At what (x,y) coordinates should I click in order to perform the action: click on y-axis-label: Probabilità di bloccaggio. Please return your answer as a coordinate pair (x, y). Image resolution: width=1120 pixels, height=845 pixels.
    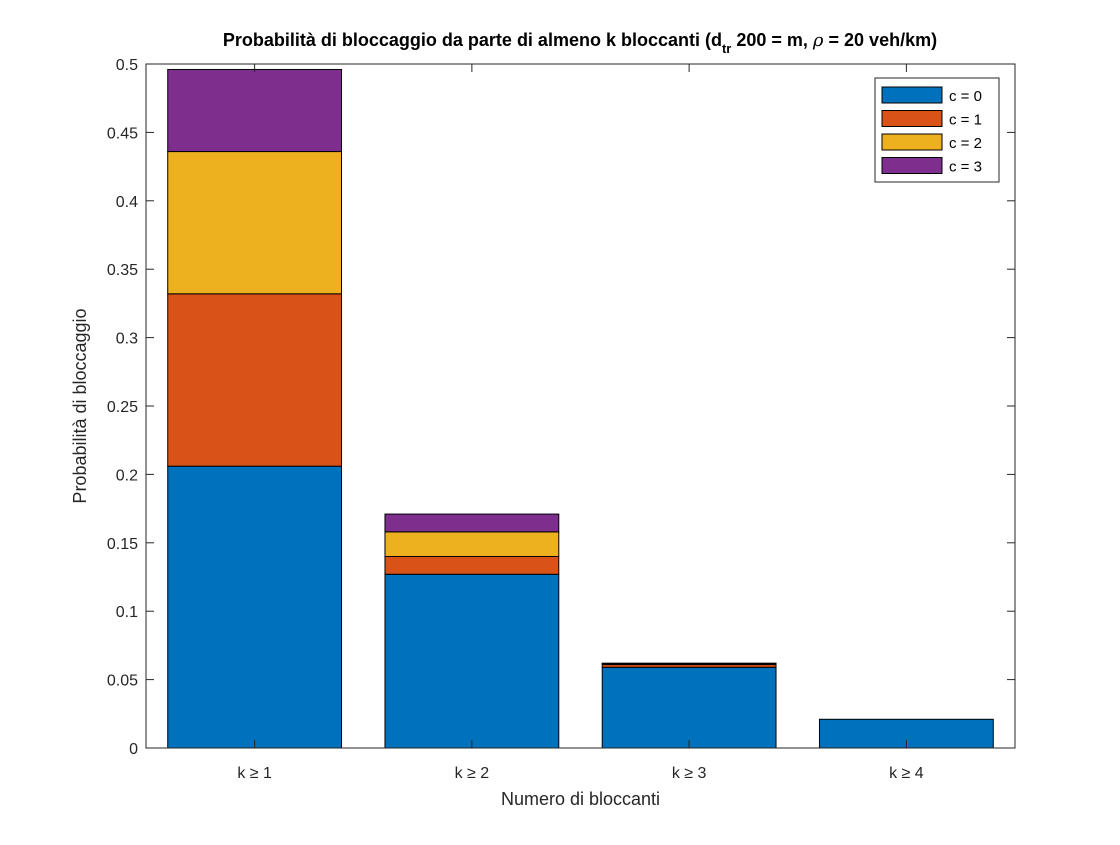
    Looking at the image, I should click on (80, 405).